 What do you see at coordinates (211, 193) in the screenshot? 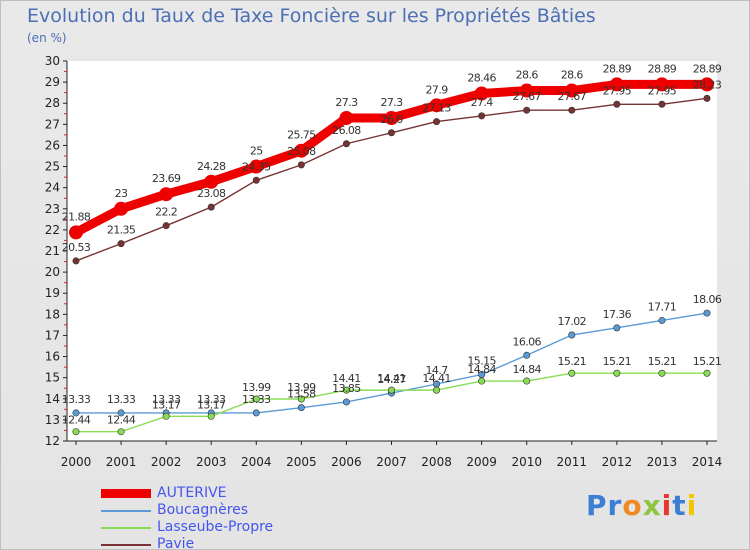
I see `data-label: 23.08` at bounding box center [211, 193].